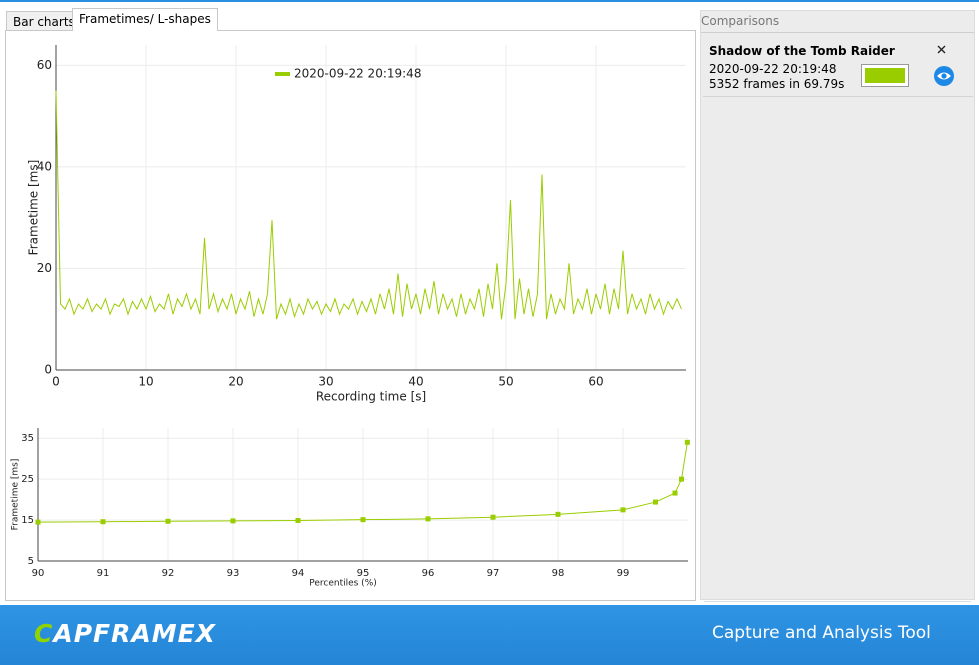 The height and width of the screenshot is (665, 979). What do you see at coordinates (773, 69) in the screenshot?
I see `record-date: 2020-09-22 20:19:48` at bounding box center [773, 69].